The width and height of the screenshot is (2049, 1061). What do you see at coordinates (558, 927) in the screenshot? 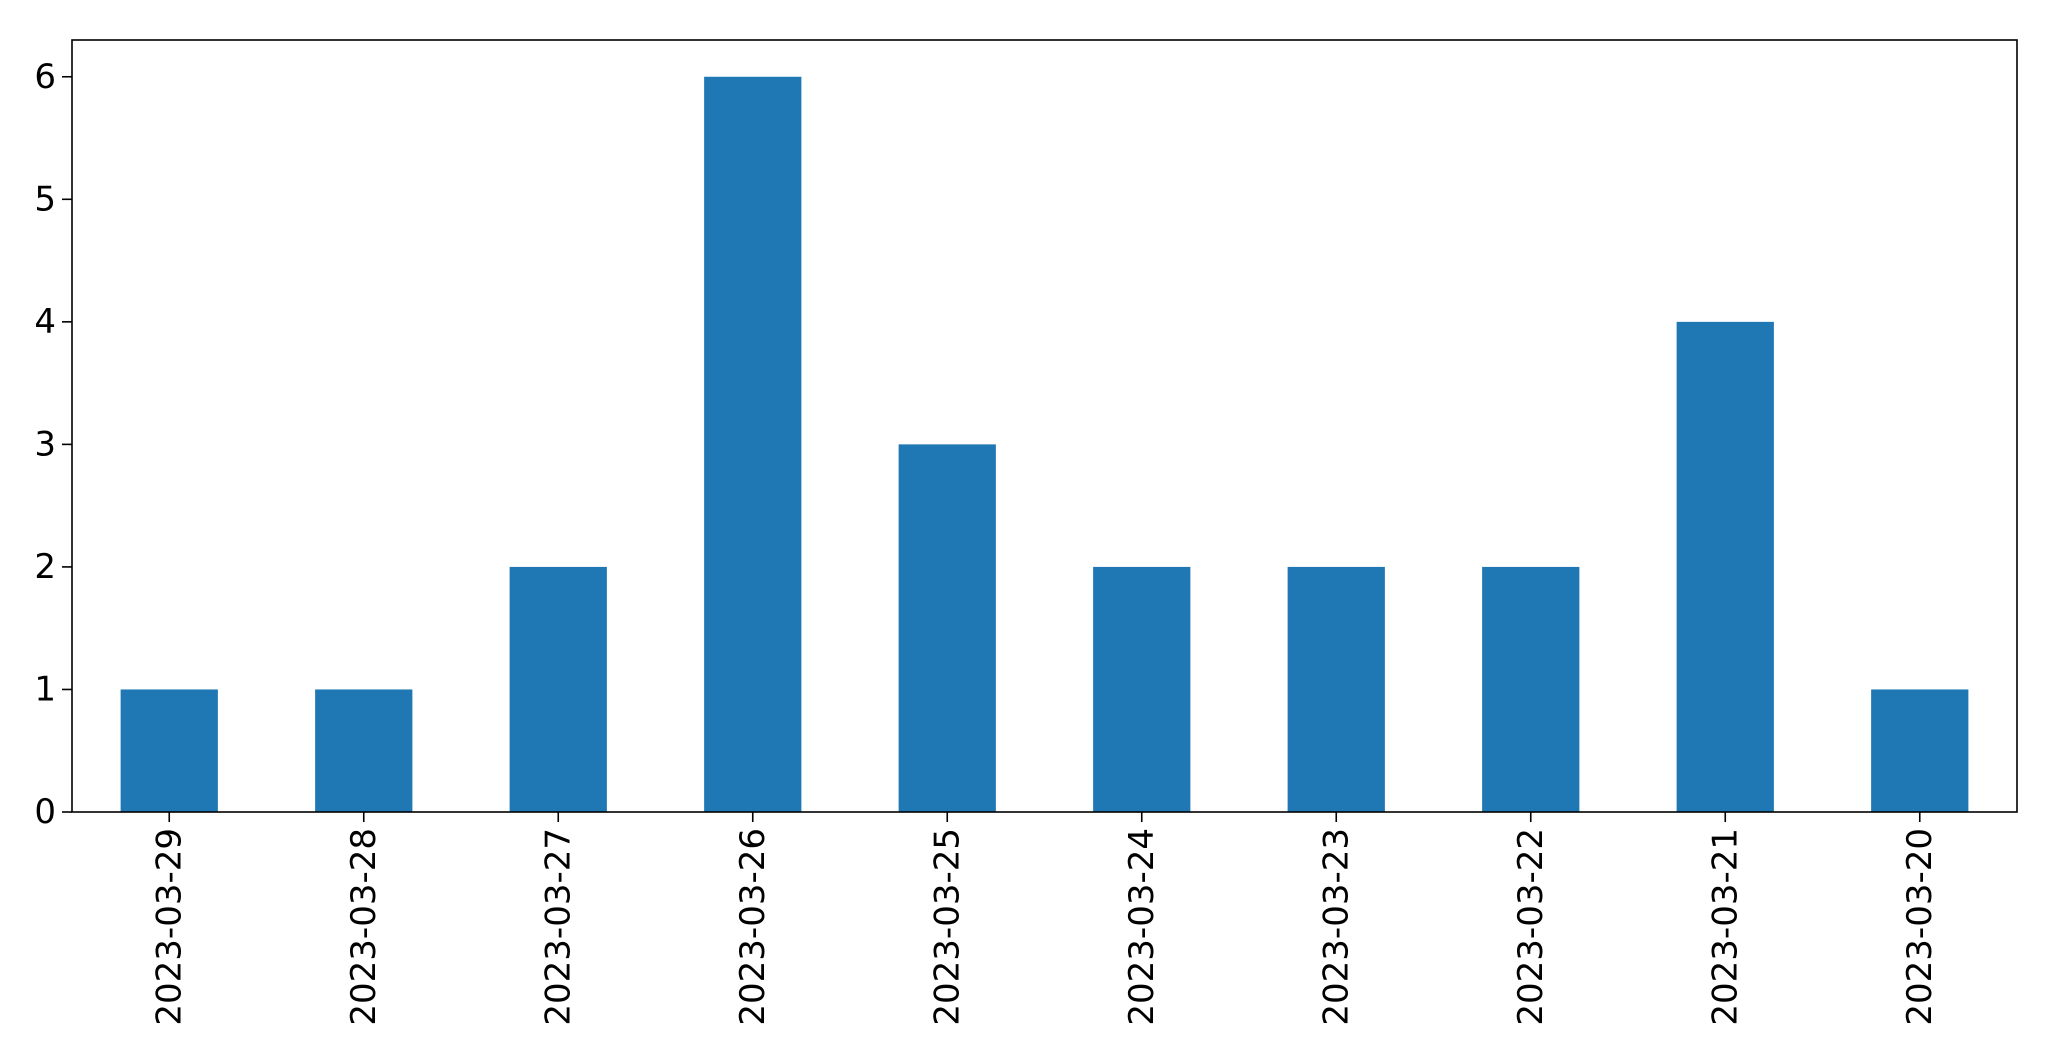
I see `x-tick-label: 2023-03-27` at bounding box center [558, 927].